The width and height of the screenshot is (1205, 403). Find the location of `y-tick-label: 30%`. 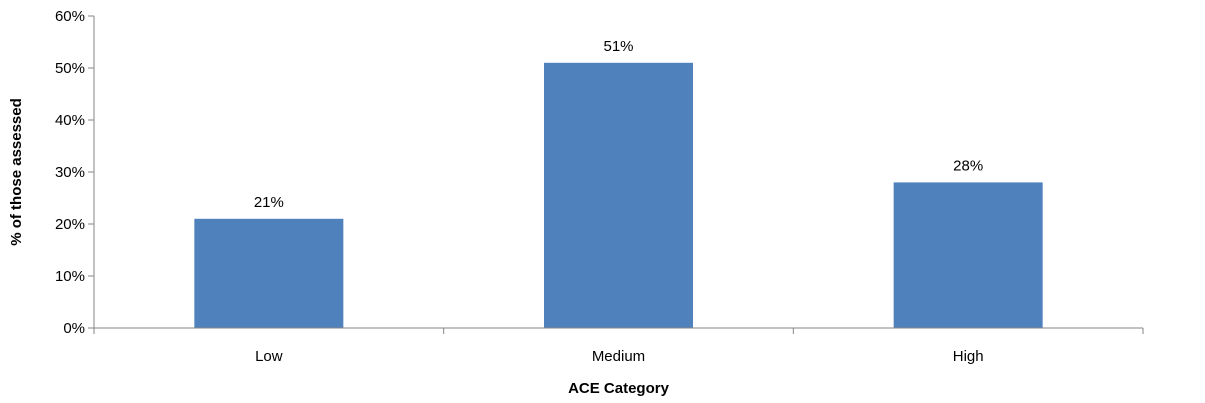

y-tick-label: 30% is located at coordinates (70, 172).